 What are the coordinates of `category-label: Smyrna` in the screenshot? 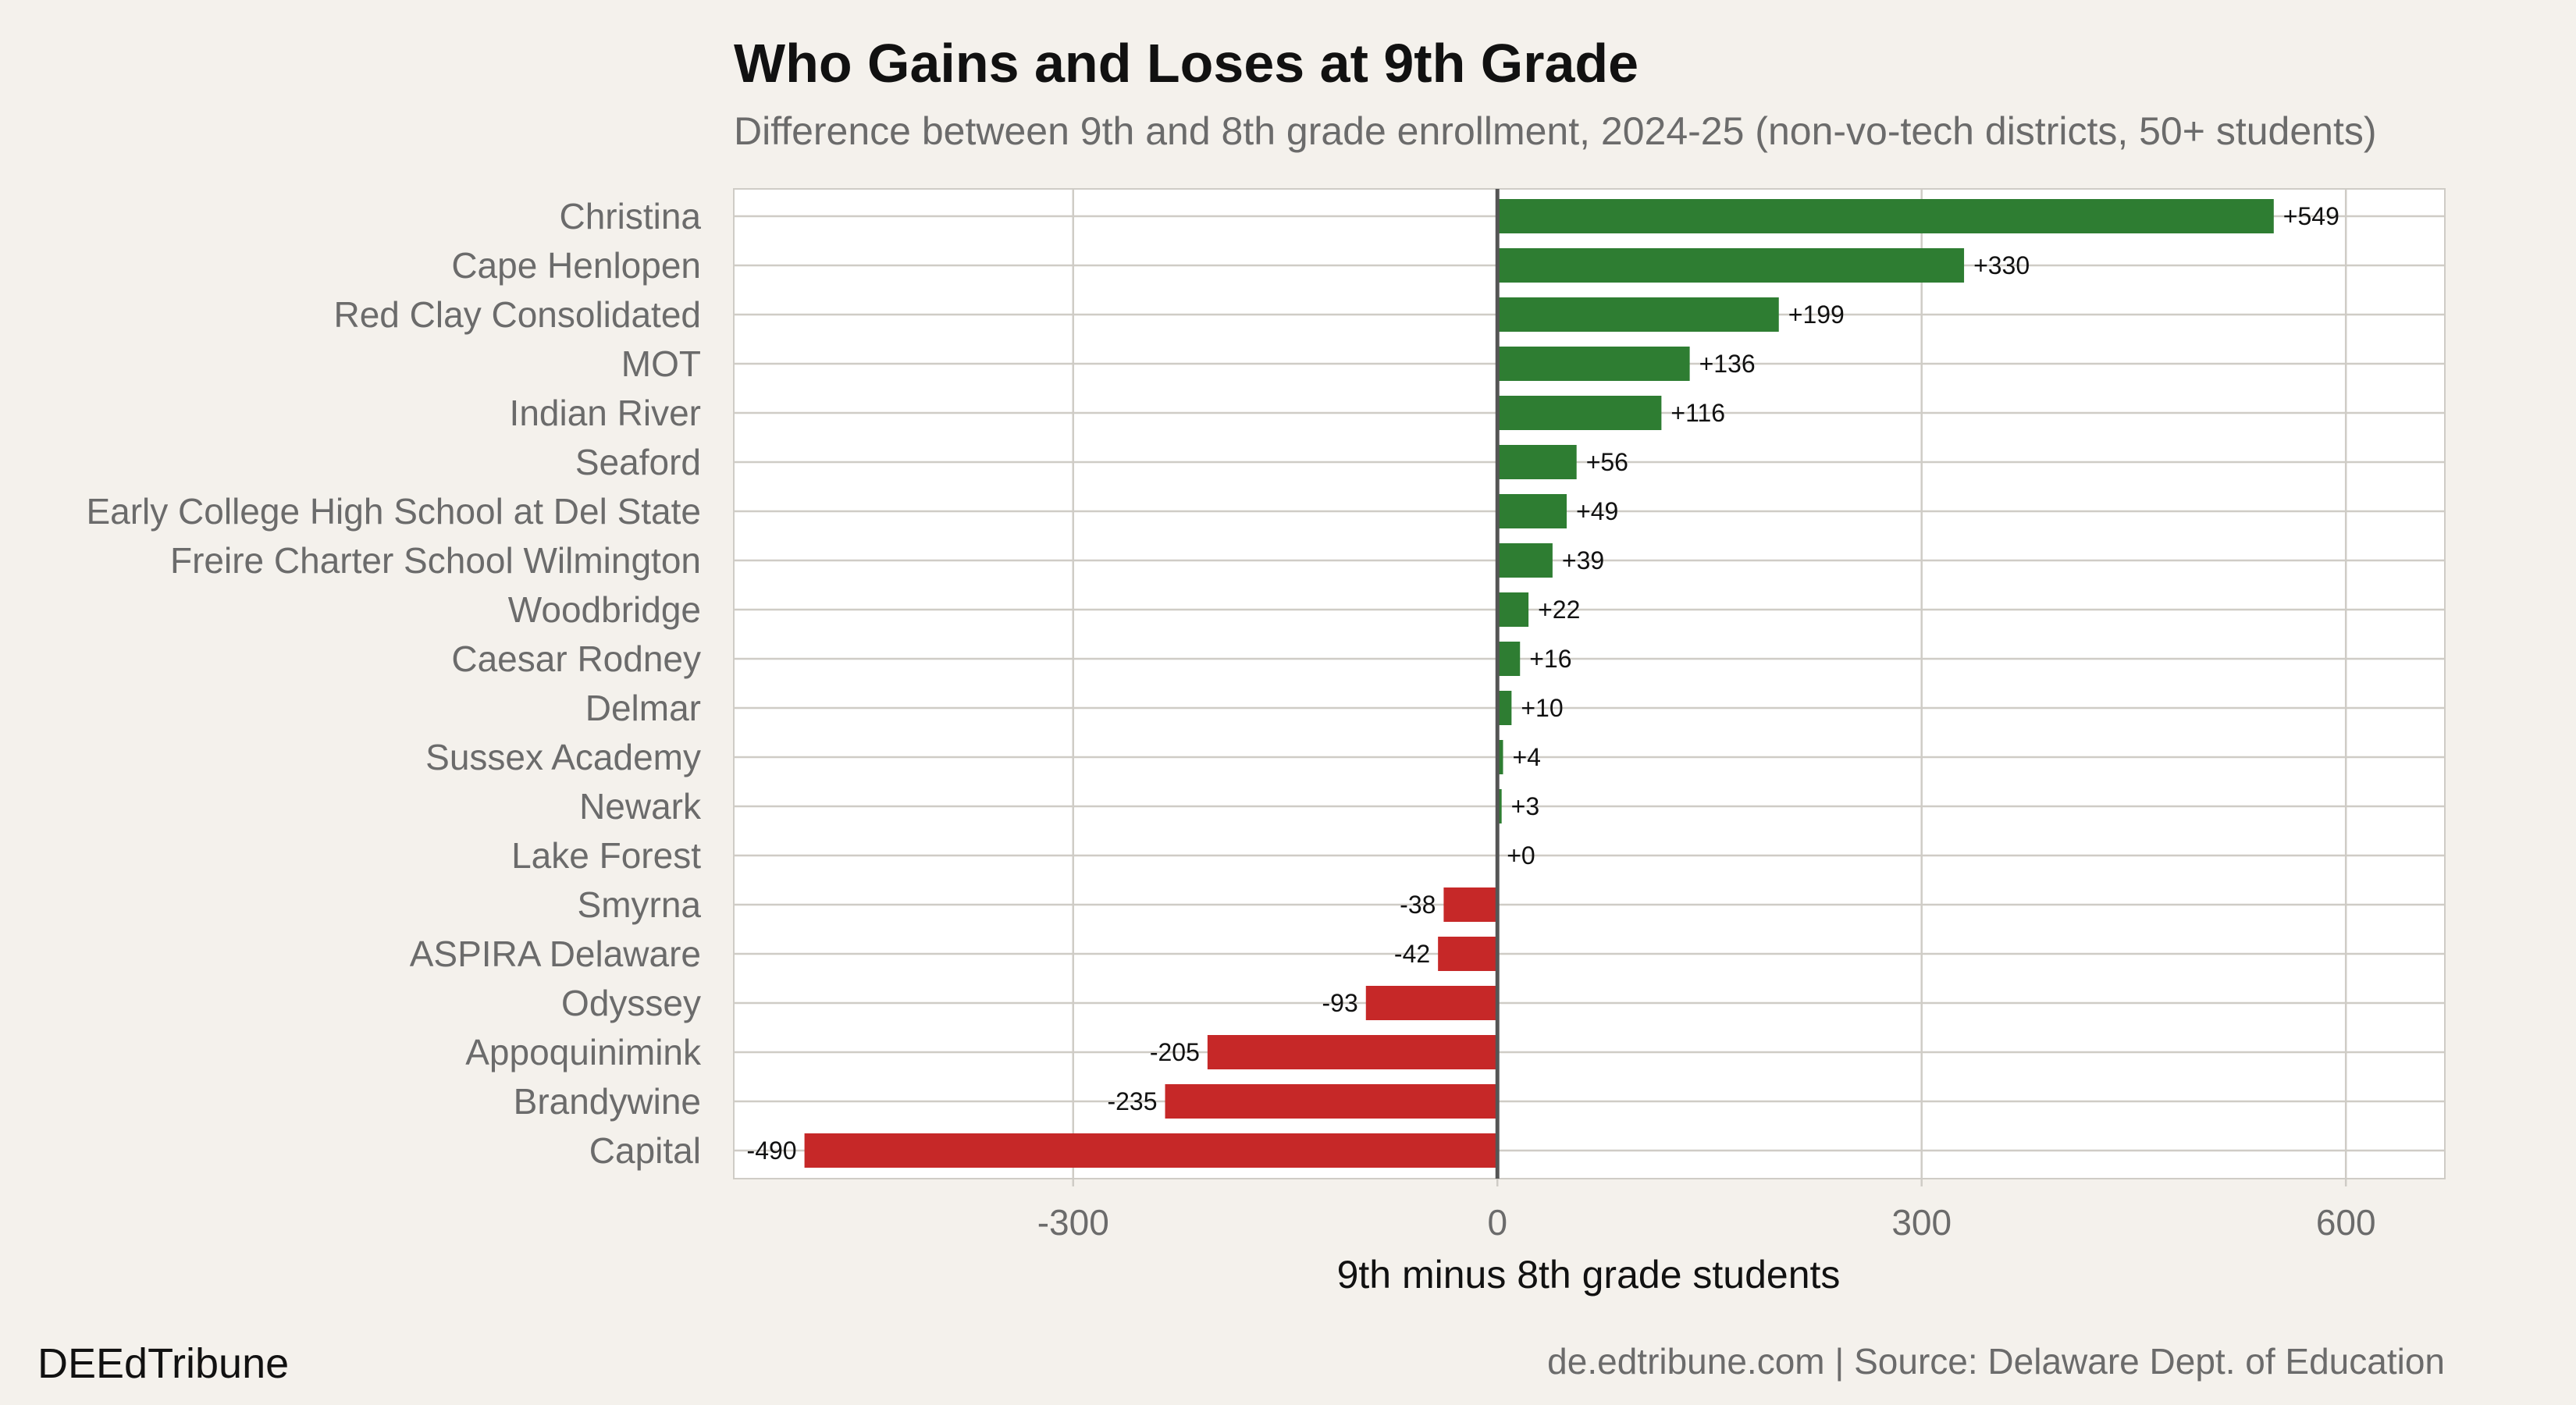 It's located at (640, 904).